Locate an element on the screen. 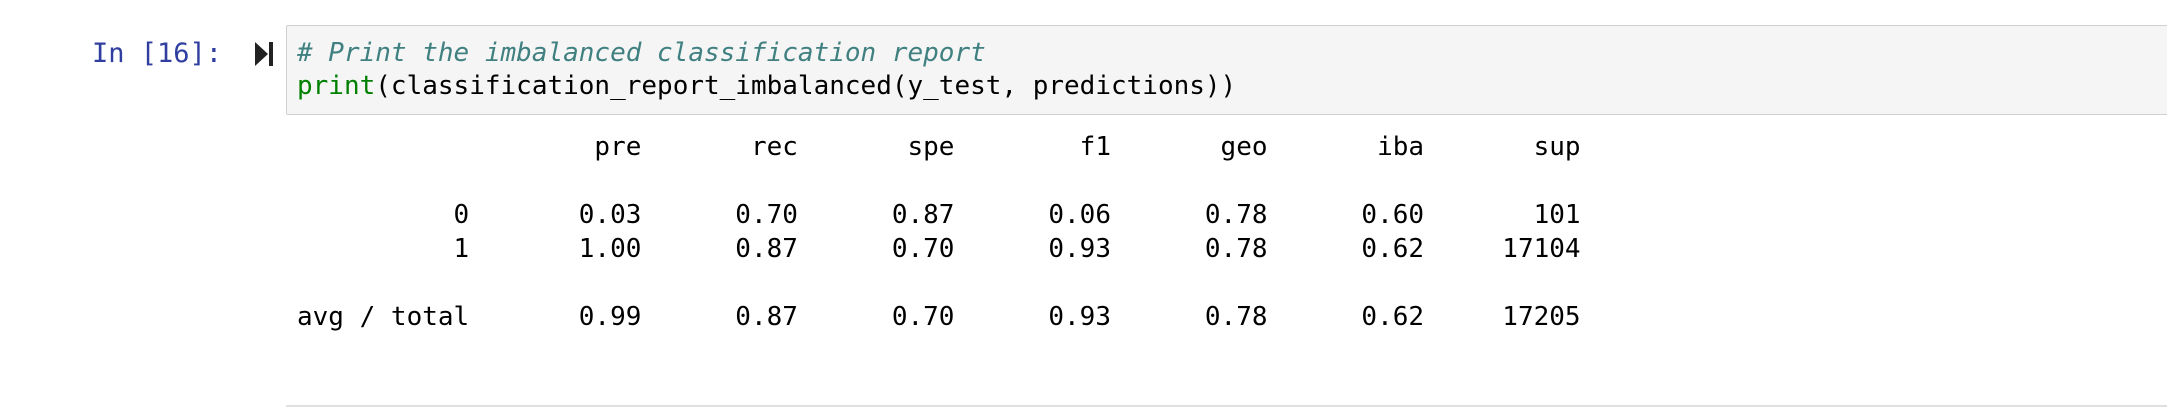 The image size is (2167, 409). code-builtin-print: print is located at coordinates (336, 86).